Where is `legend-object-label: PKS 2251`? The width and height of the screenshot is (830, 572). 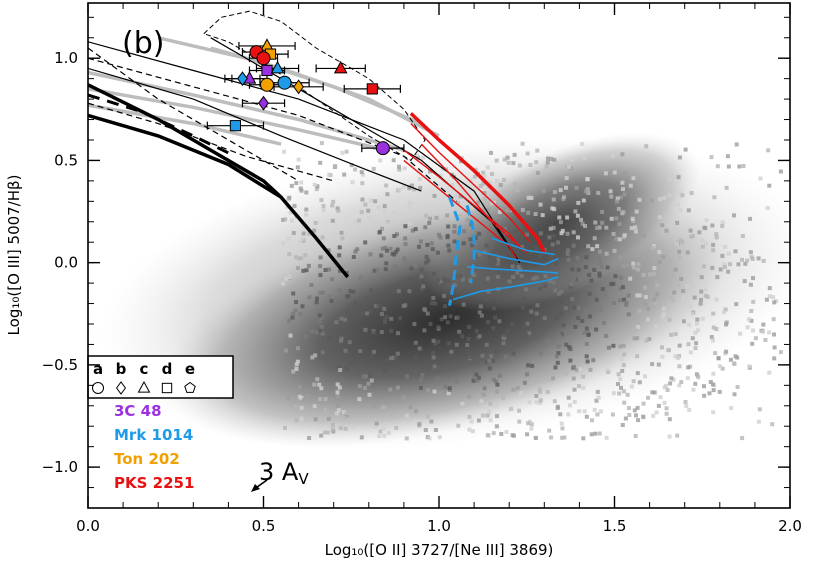
legend-object-label: PKS 2251 is located at coordinates (154, 483).